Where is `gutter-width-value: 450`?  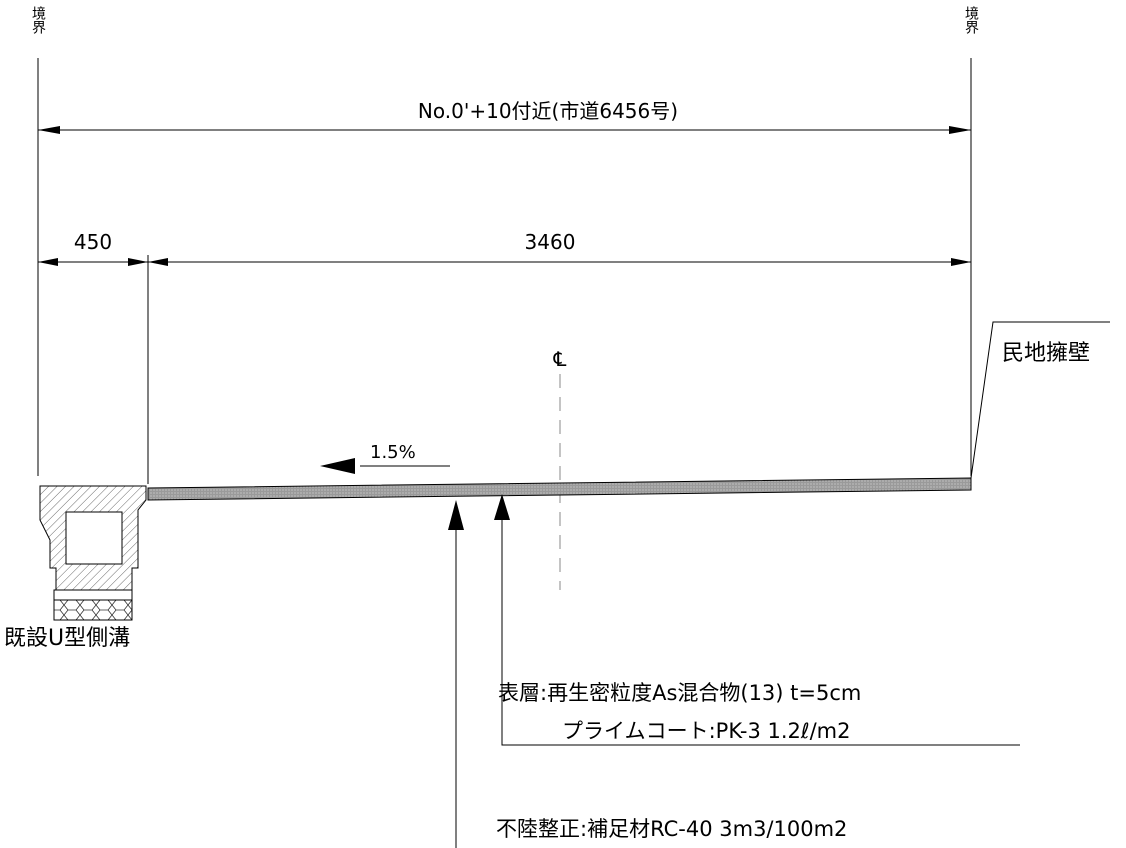 gutter-width-value: 450 is located at coordinates (93, 242).